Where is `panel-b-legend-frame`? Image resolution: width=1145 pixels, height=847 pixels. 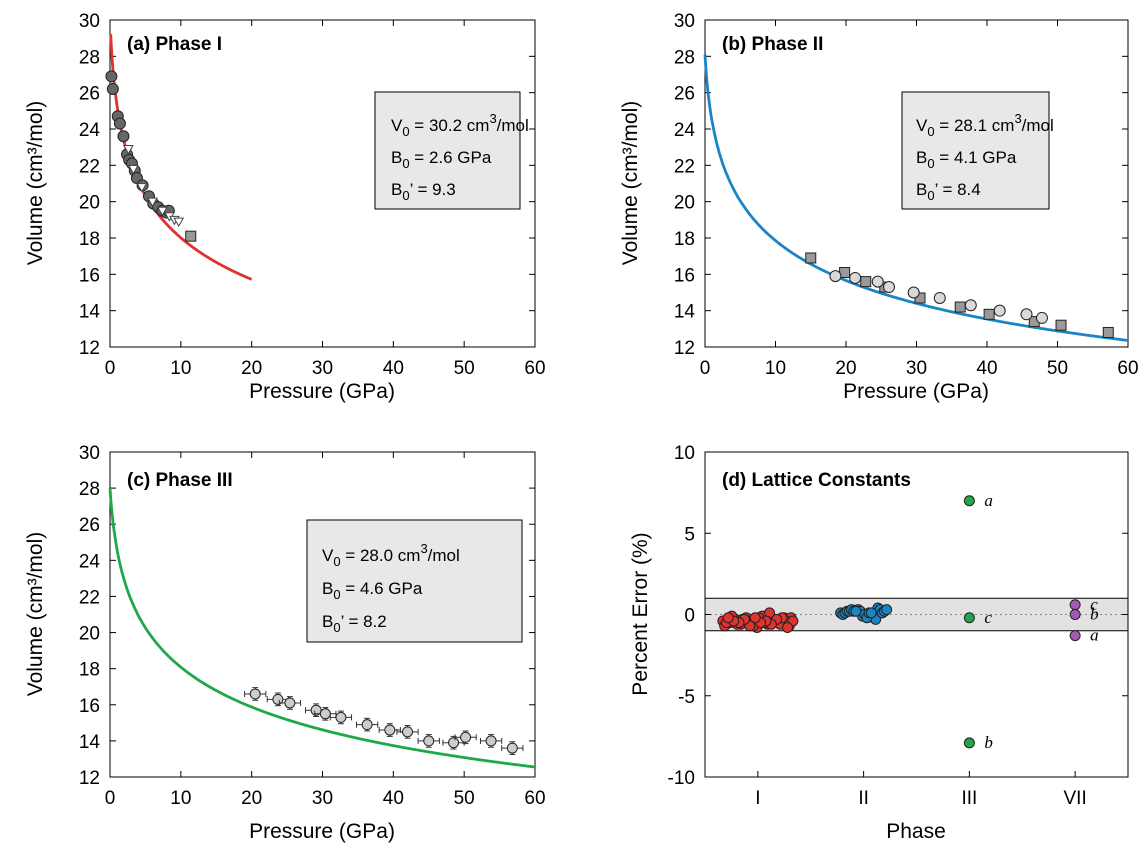 panel-b-legend-frame is located at coordinates (975, 150).